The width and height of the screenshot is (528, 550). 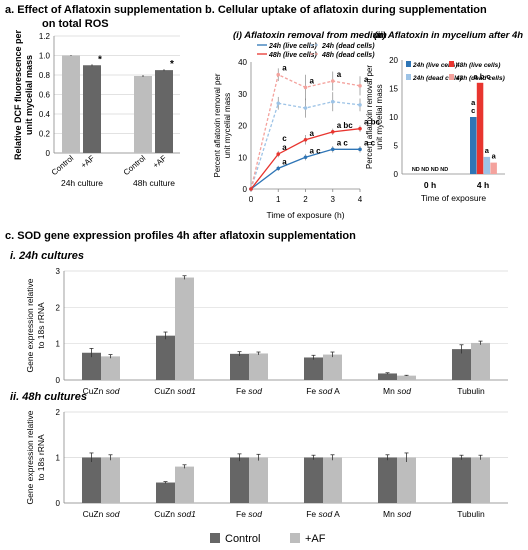 What do you see at coordinates (437, 78) in the screenshot?
I see `legend-label: 24h (dead cells)` at bounding box center [437, 78].